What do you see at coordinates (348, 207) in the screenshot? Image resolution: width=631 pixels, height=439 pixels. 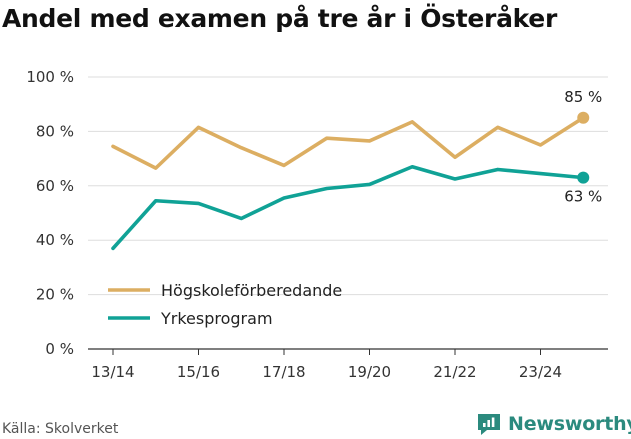 I see `series-line-yrkesprogram` at bounding box center [348, 207].